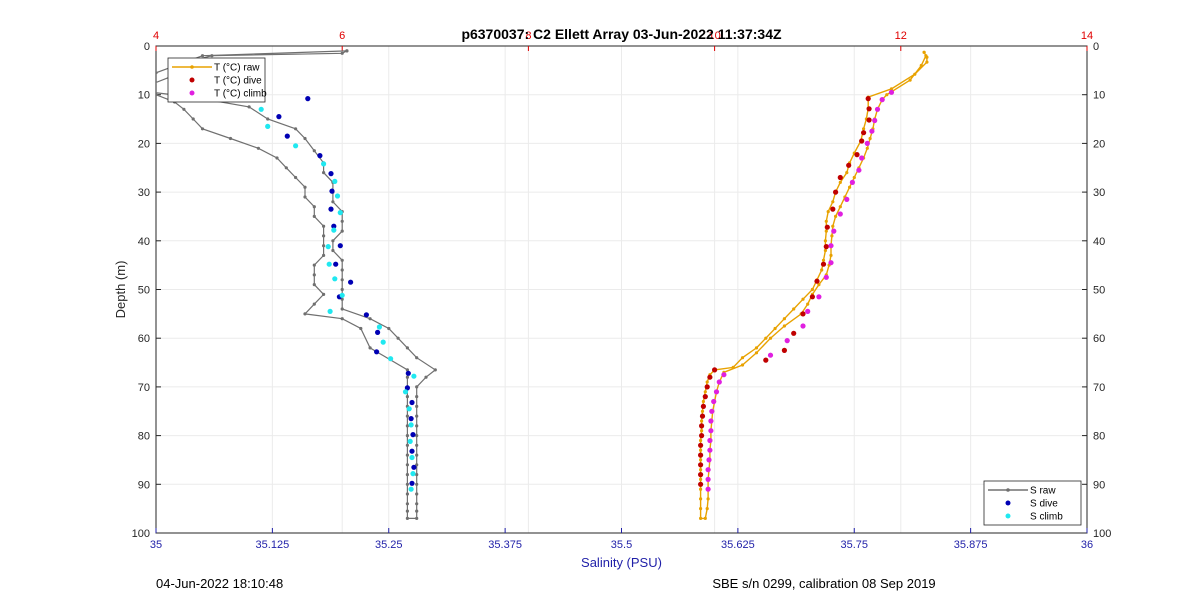 The width and height of the screenshot is (1200, 601). What do you see at coordinates (901, 36) in the screenshot?
I see `x-top-tick-label: 12` at bounding box center [901, 36].